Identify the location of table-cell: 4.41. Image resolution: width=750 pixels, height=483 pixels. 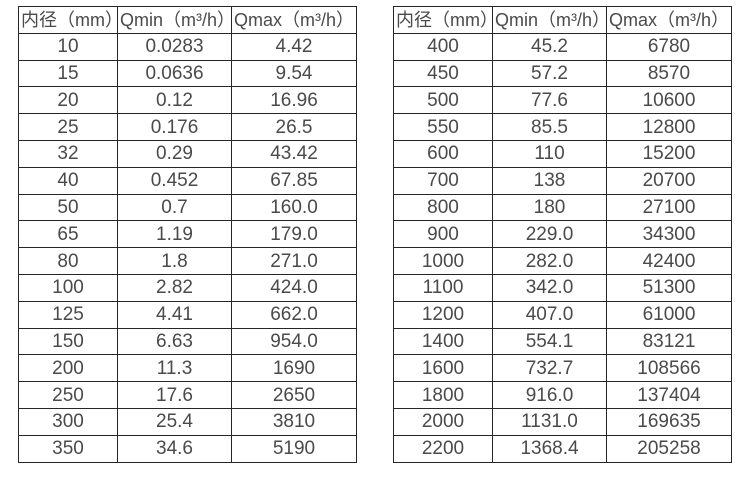
(174, 314).